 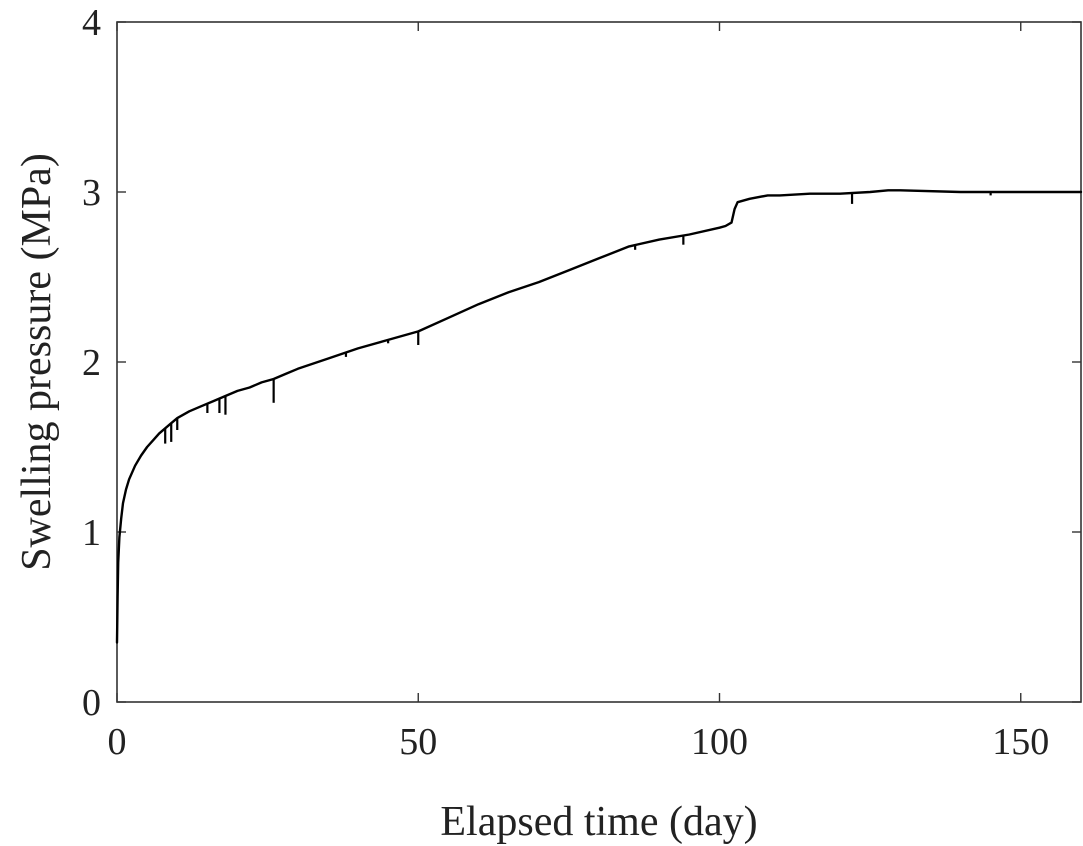 I want to click on x-tick-label: 150, so click(x=1020, y=742).